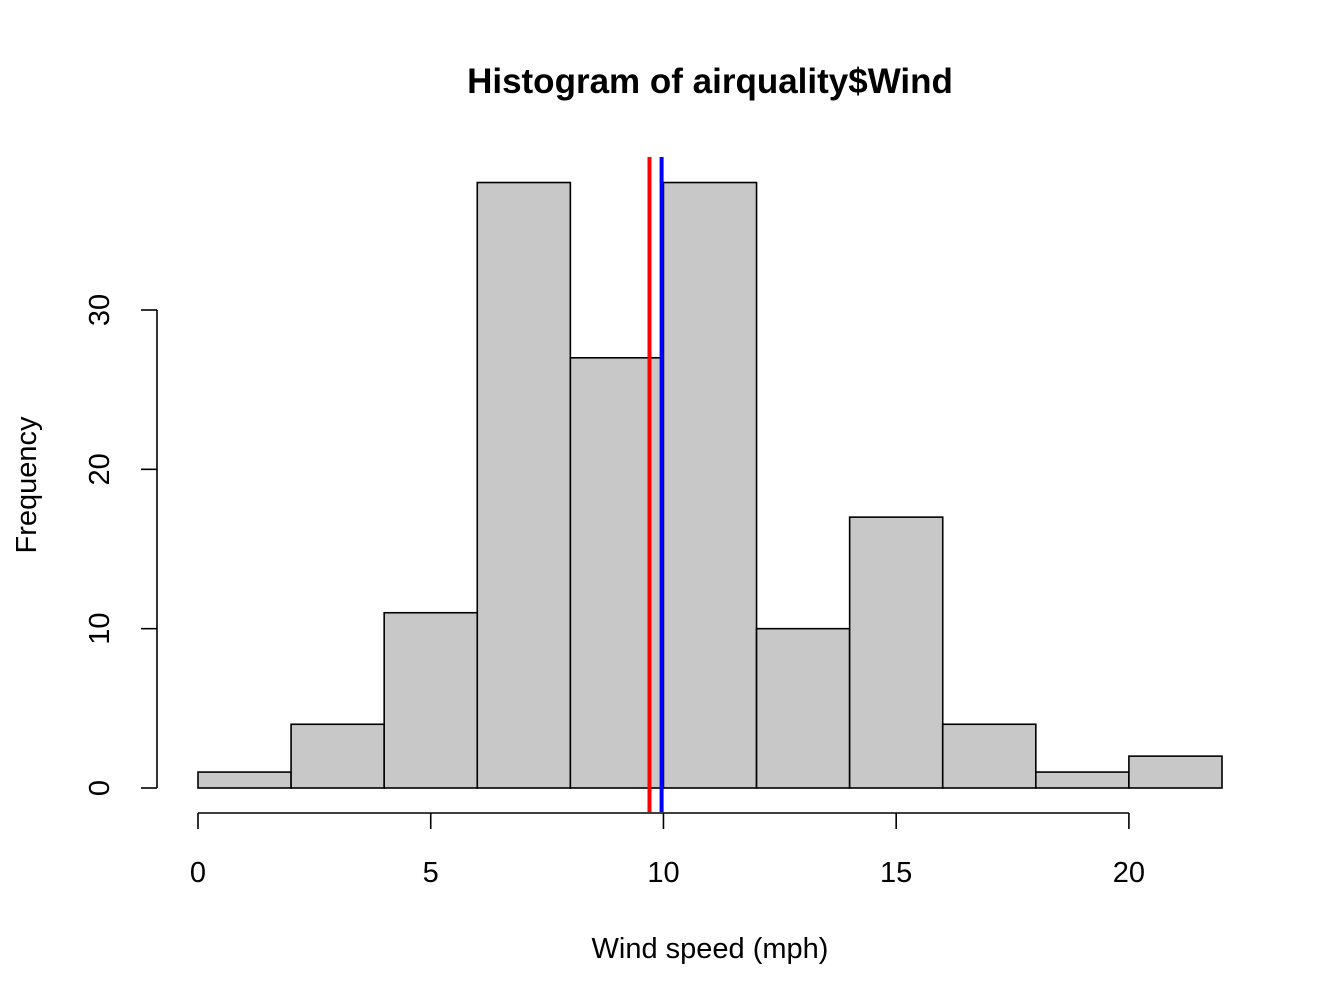 The height and width of the screenshot is (1008, 1344). What do you see at coordinates (100, 469) in the screenshot?
I see `y-tick-label: 20` at bounding box center [100, 469].